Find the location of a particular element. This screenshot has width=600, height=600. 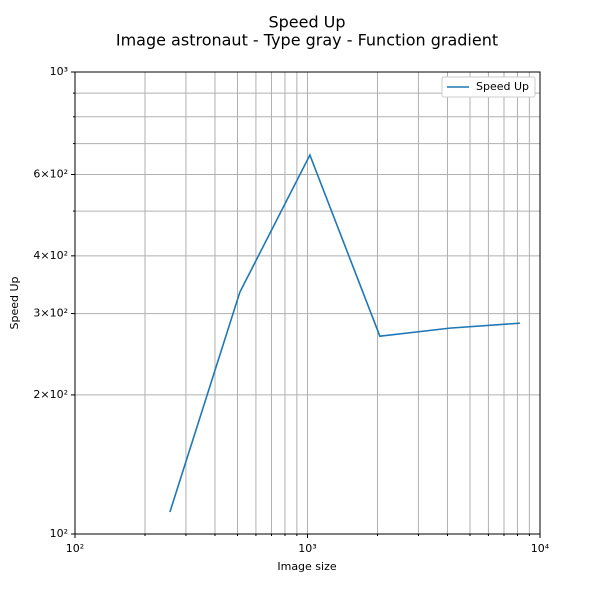

x-axis-label: Image size is located at coordinates (307, 566).